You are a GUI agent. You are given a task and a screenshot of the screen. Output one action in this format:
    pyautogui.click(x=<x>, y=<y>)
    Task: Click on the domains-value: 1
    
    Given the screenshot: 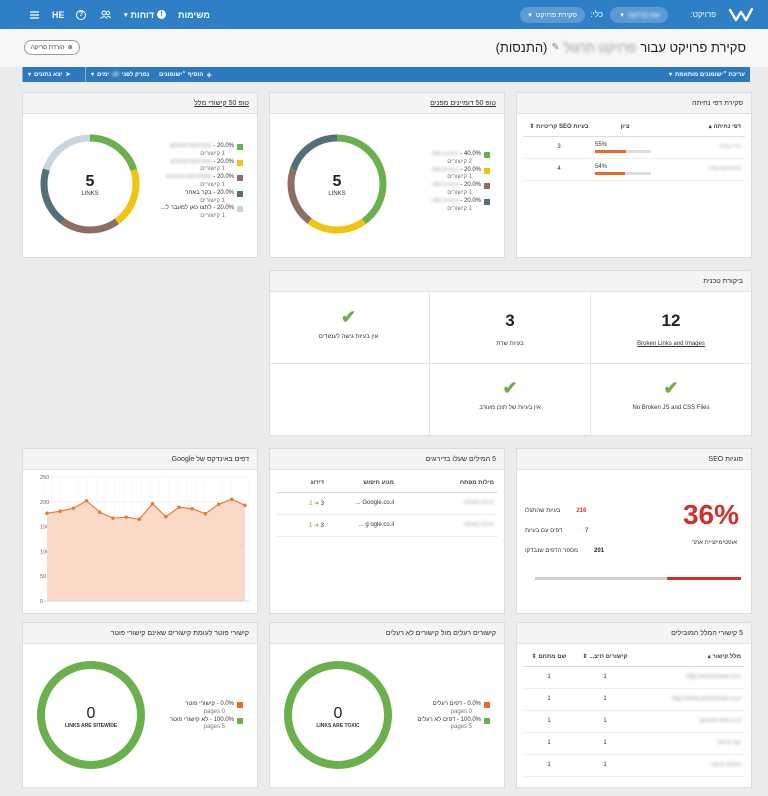 What is the action you would take?
    pyautogui.click(x=549, y=765)
    